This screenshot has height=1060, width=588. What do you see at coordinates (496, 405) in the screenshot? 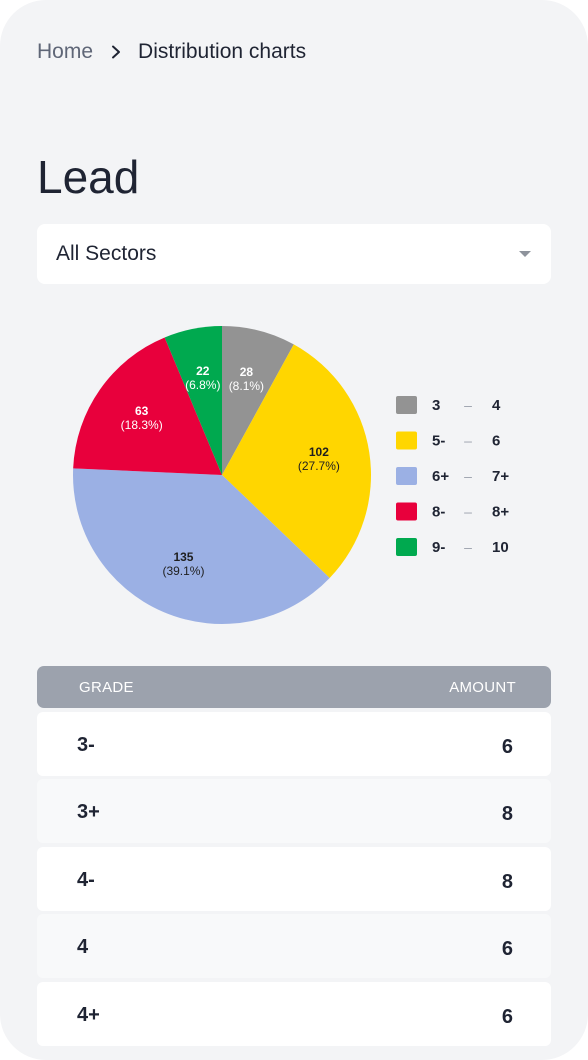
I see `legend-range-to: 4` at bounding box center [496, 405].